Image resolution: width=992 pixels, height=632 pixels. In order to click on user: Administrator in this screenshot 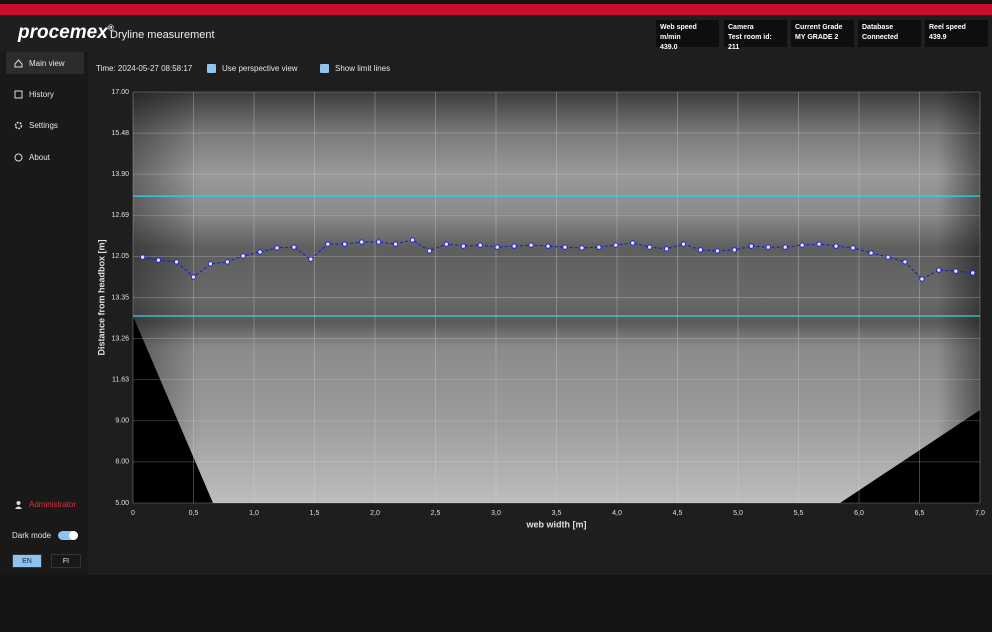, I will do `click(45, 504)`.